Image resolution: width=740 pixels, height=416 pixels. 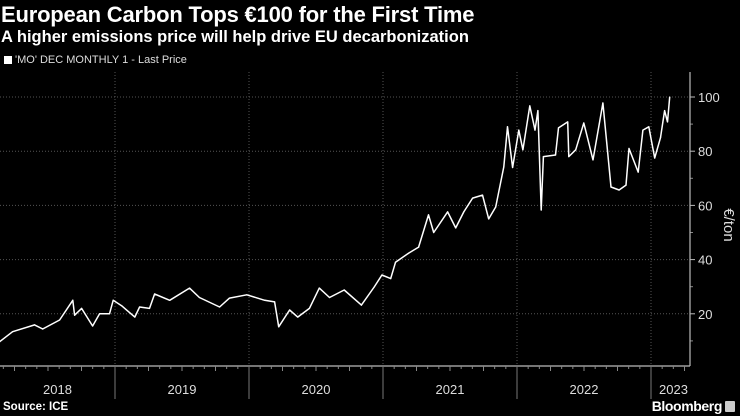 I want to click on x-tick-label: 2020, so click(x=316, y=389).